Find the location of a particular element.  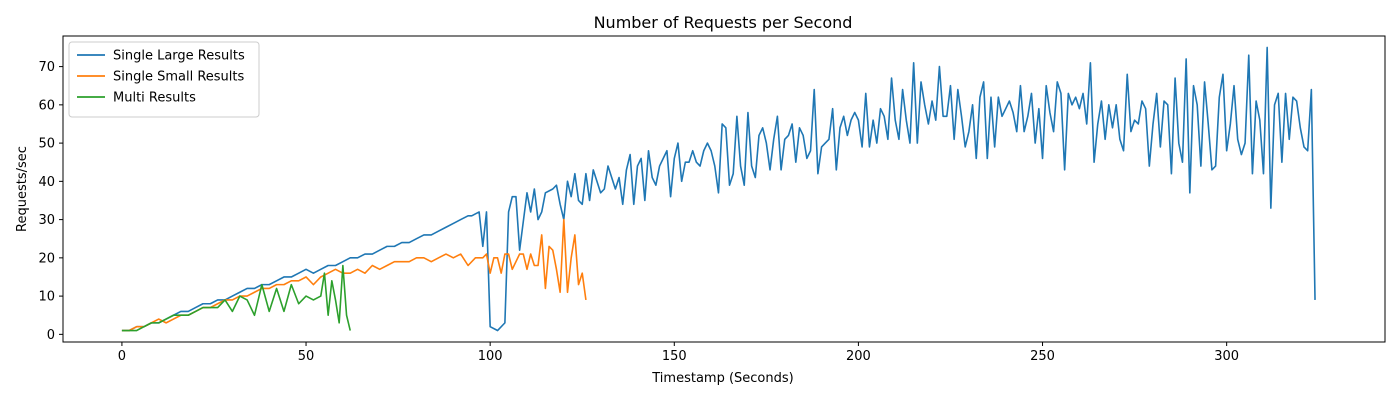

chart-title: Number of Requests per Second is located at coordinates (723, 22).